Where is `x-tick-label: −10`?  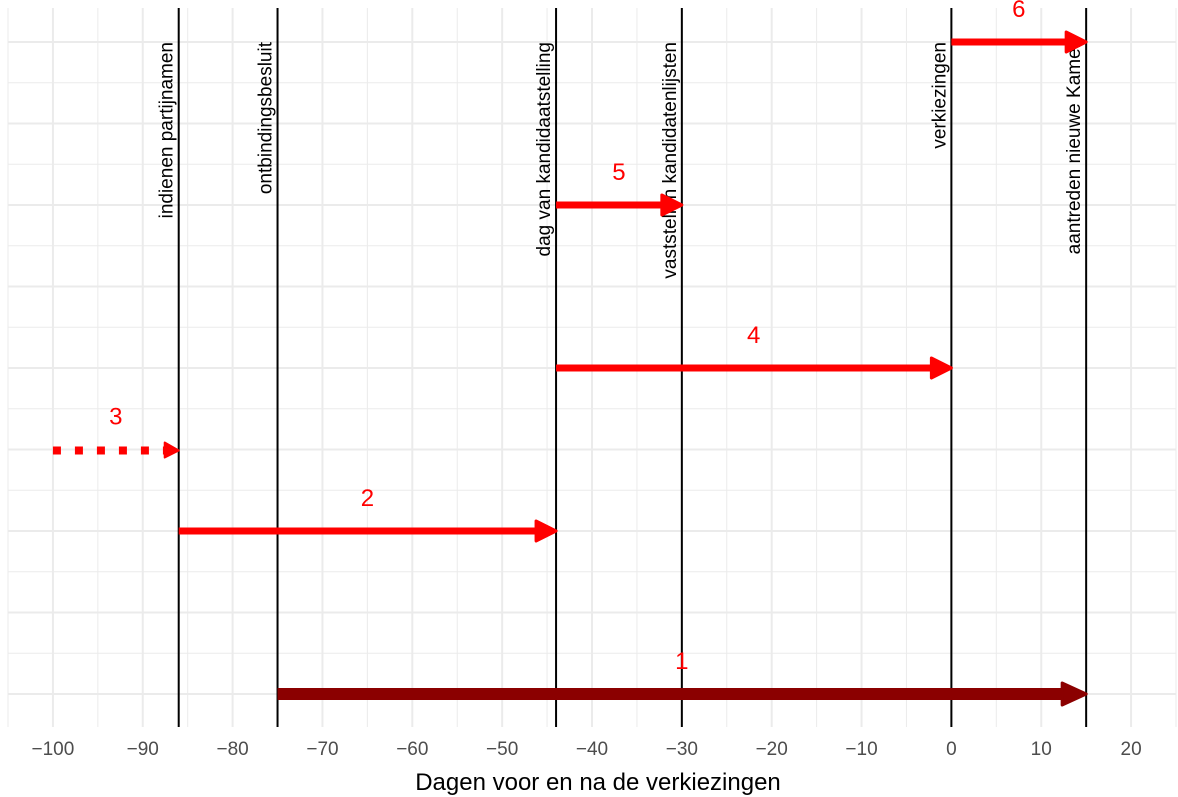 x-tick-label: −10 is located at coordinates (861, 749).